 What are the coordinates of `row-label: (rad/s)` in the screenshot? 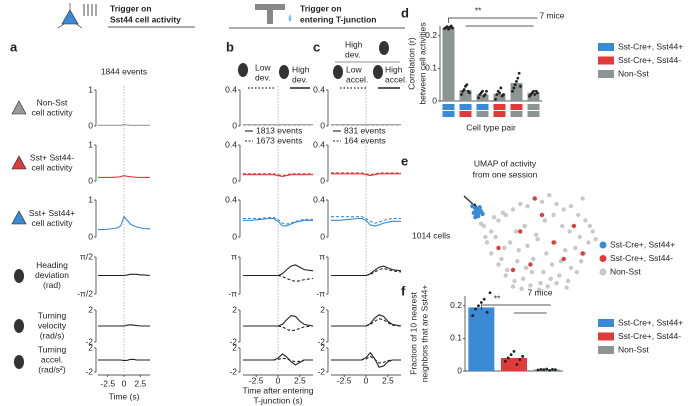 It's located at (52, 335).